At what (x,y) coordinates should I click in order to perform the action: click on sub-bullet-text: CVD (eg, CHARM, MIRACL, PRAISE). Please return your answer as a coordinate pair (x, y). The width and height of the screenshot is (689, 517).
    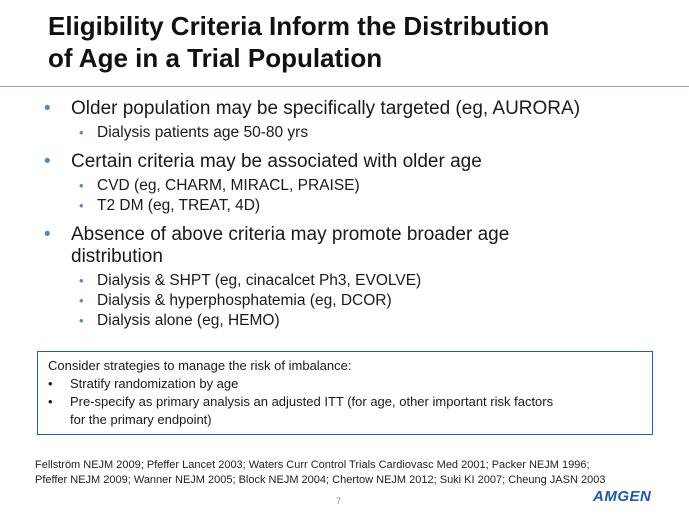
    Looking at the image, I should click on (228, 185).